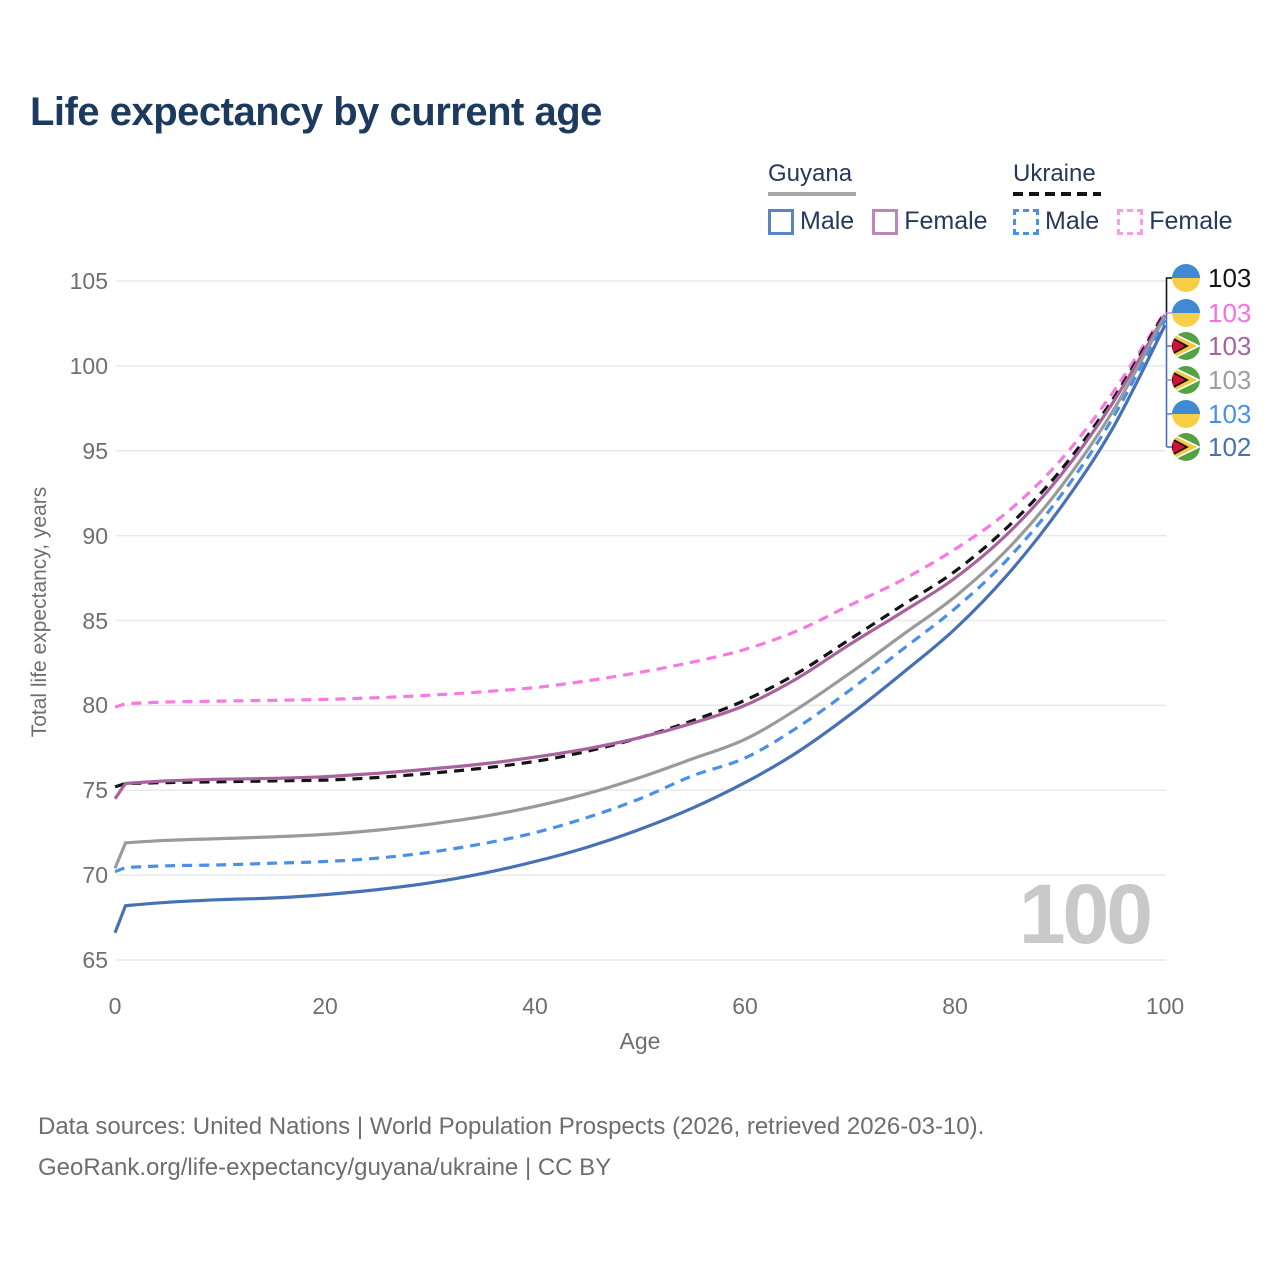 Image resolution: width=1280 pixels, height=1280 pixels. I want to click on legend-group-guyana: Guyana Male Female, so click(887, 198).